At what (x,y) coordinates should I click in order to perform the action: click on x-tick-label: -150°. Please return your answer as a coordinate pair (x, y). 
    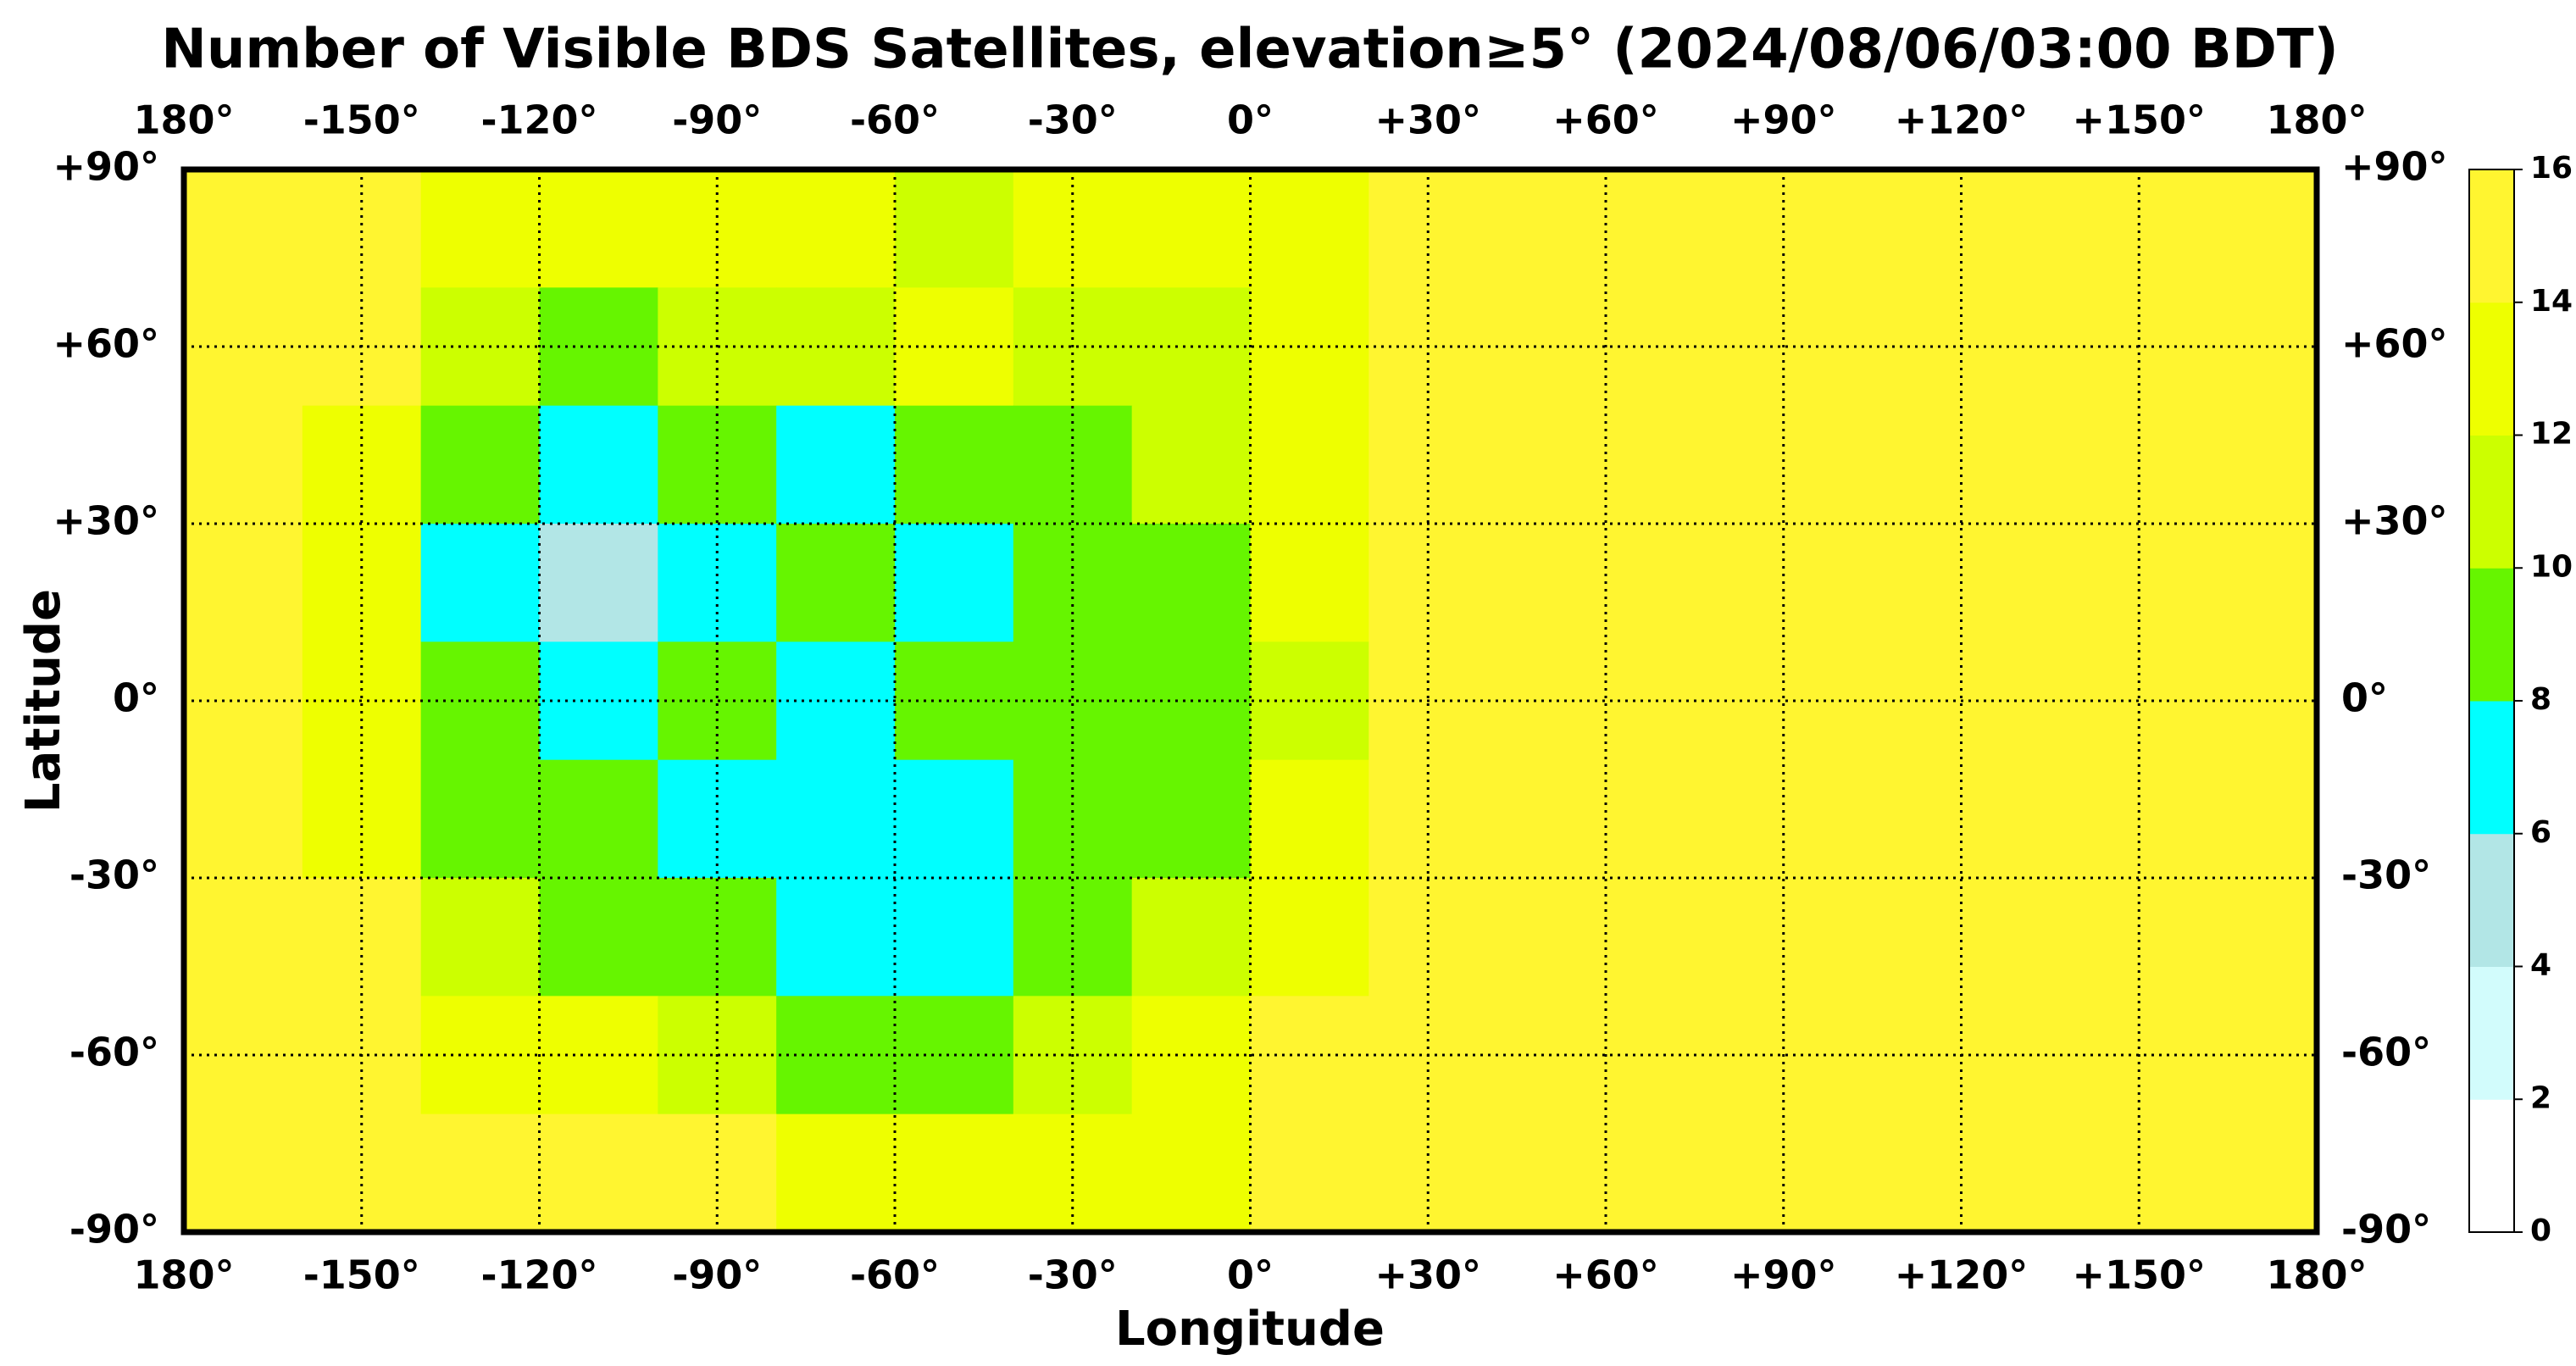
    Looking at the image, I should click on (361, 120).